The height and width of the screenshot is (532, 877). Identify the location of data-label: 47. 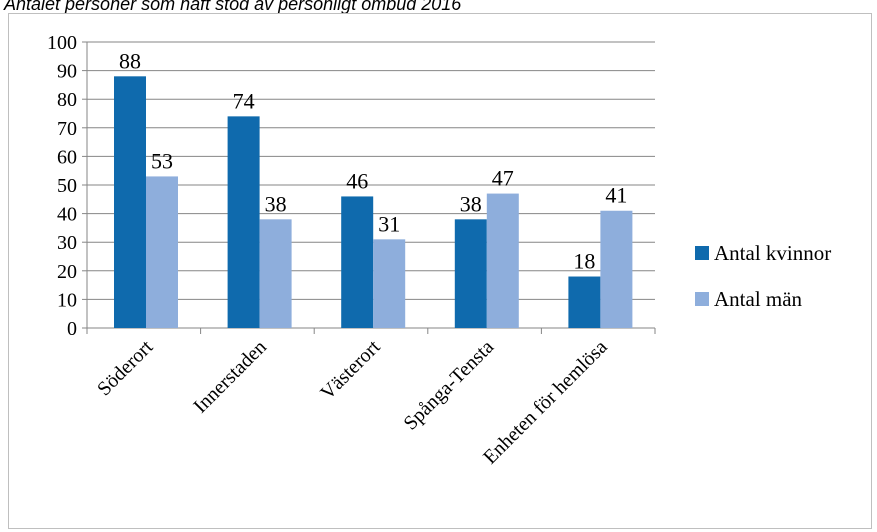
(503, 178).